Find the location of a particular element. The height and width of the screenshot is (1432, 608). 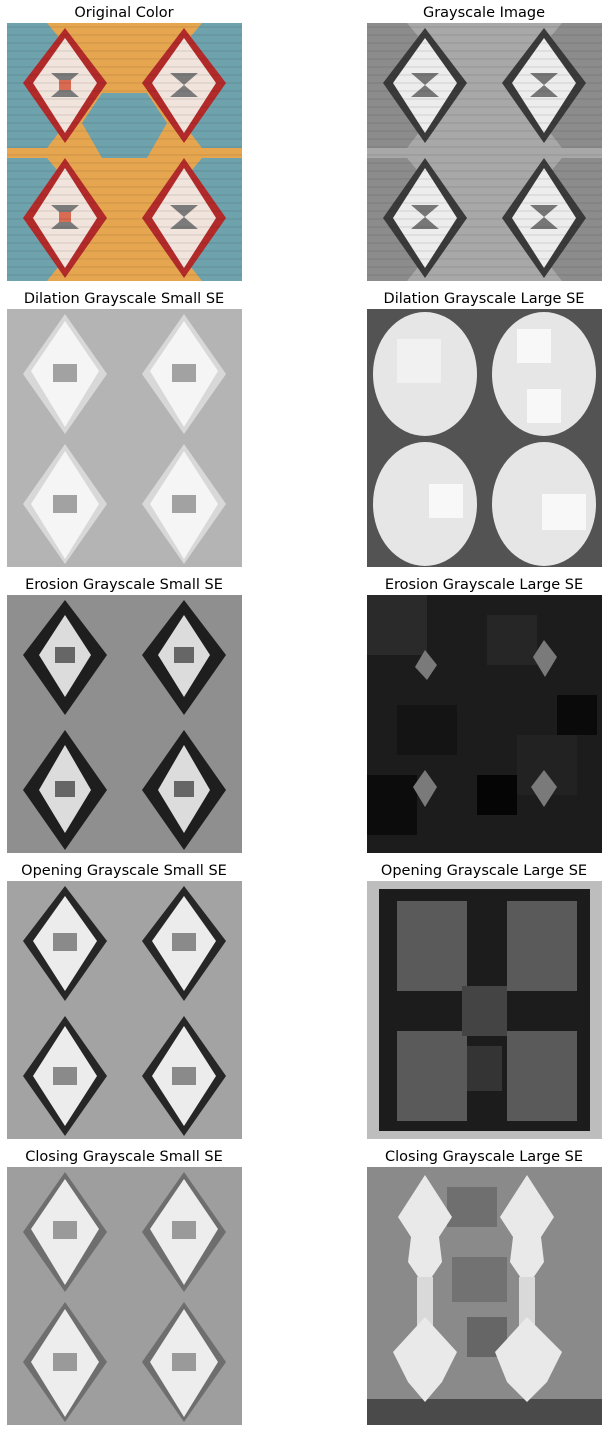

dilation-small-se-image is located at coordinates (124, 438).